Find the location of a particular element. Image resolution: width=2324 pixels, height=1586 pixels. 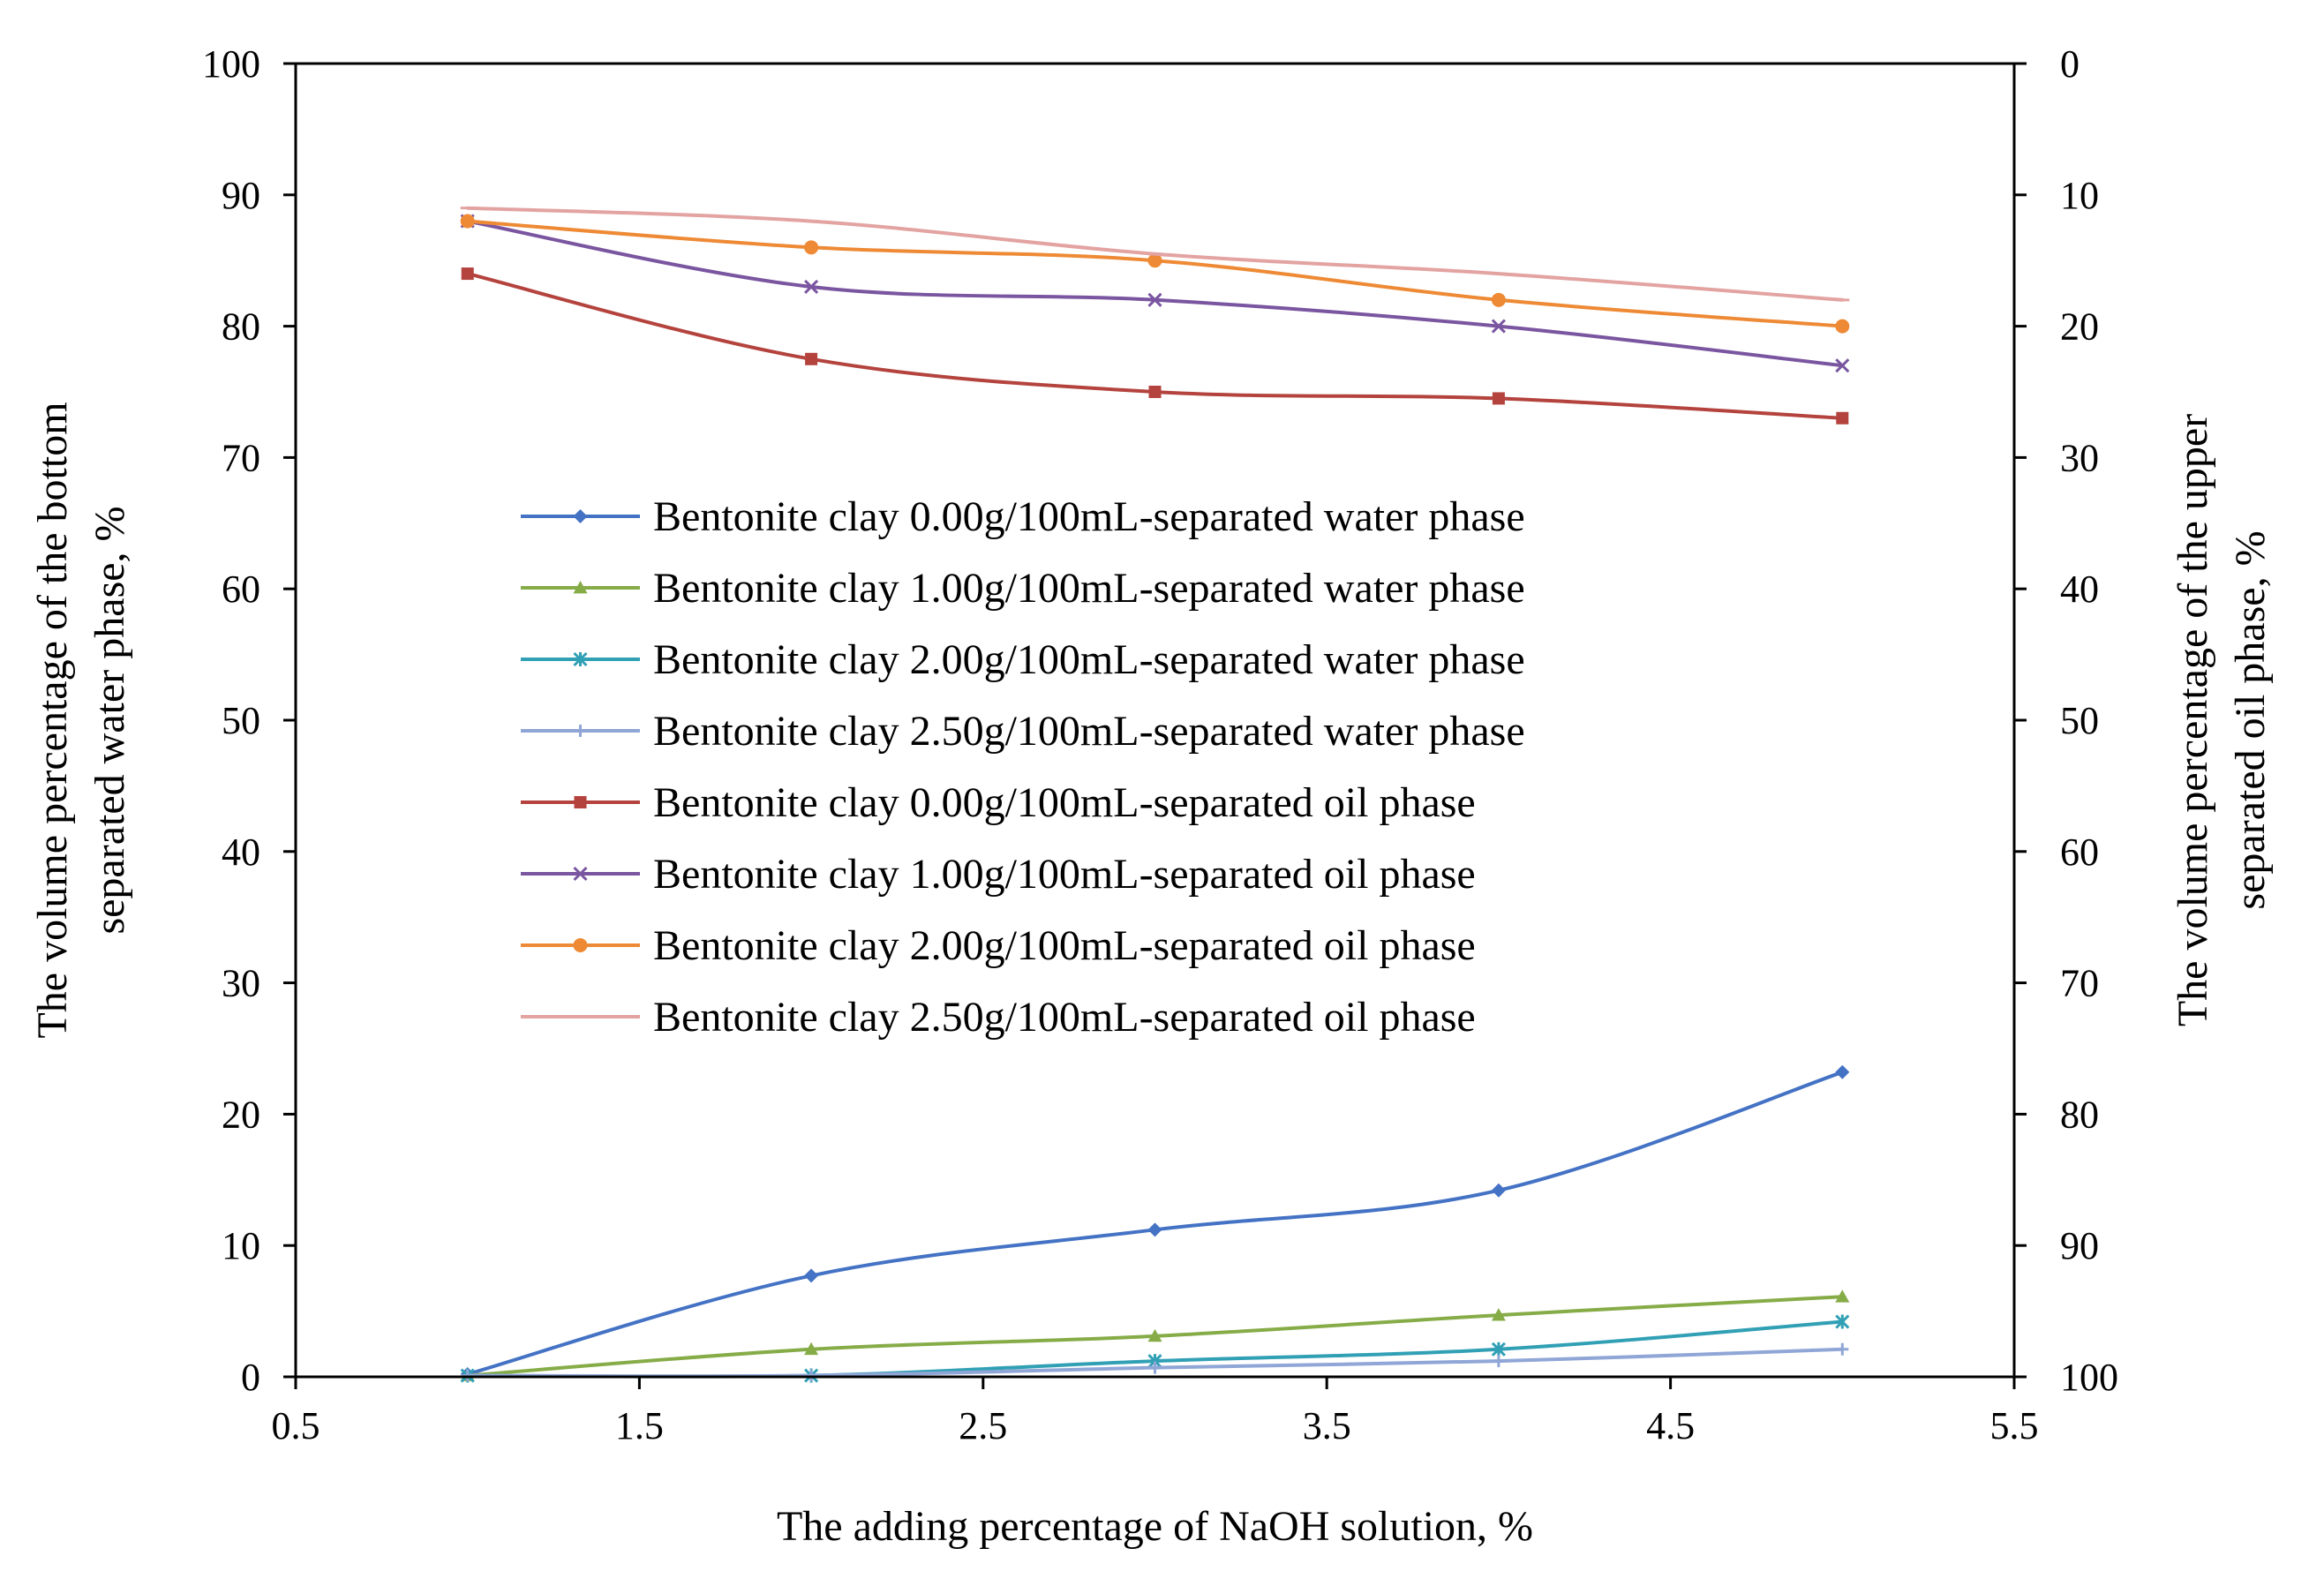

y-left-tick-label: 40 is located at coordinates (241, 852).